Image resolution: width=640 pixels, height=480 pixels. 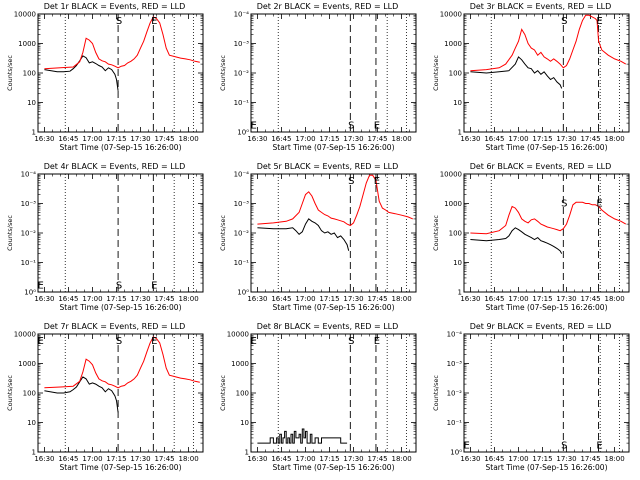 I want to click on chart-title: Det 8r BLACK = Events, RED = LLD, so click(x=328, y=326).